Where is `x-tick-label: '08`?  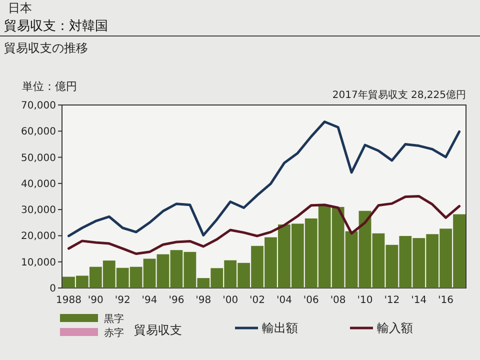
x-tick-label: '08 is located at coordinates (338, 300).